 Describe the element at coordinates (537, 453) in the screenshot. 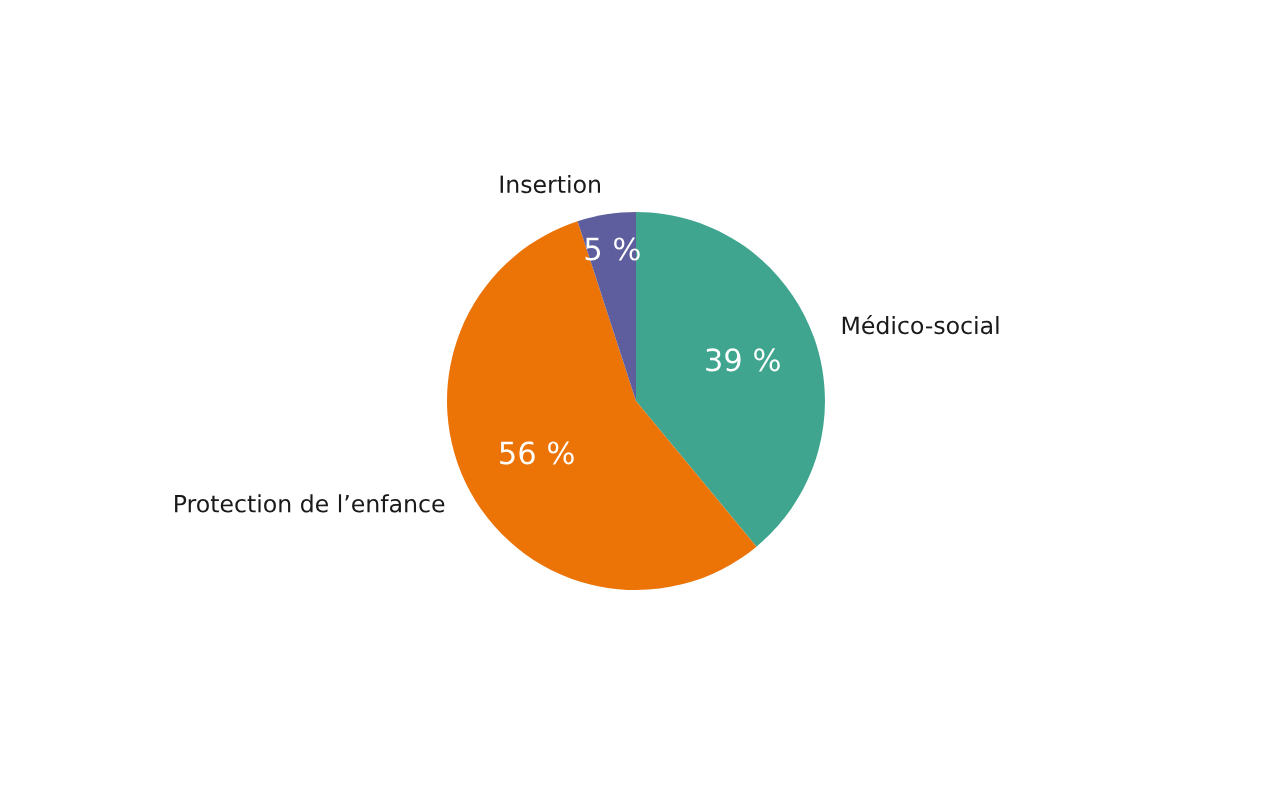

I see `data-label: 56 %` at that location.